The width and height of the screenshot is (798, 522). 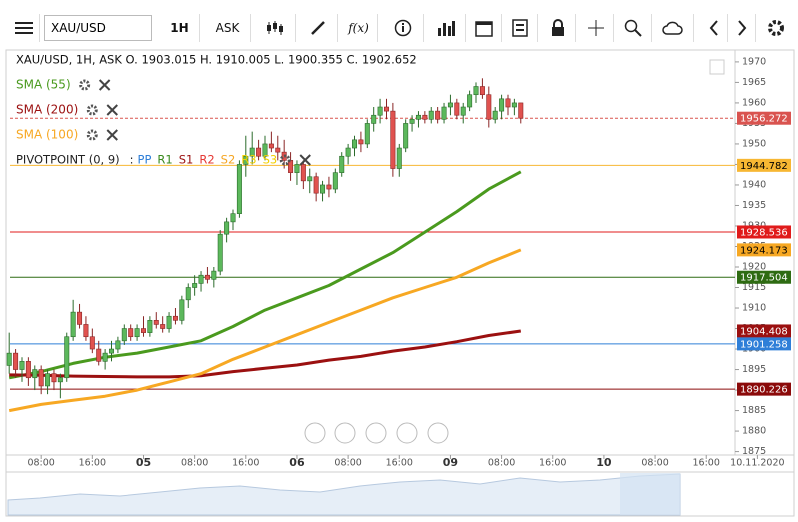 I want to click on info-icon, so click(x=402, y=28).